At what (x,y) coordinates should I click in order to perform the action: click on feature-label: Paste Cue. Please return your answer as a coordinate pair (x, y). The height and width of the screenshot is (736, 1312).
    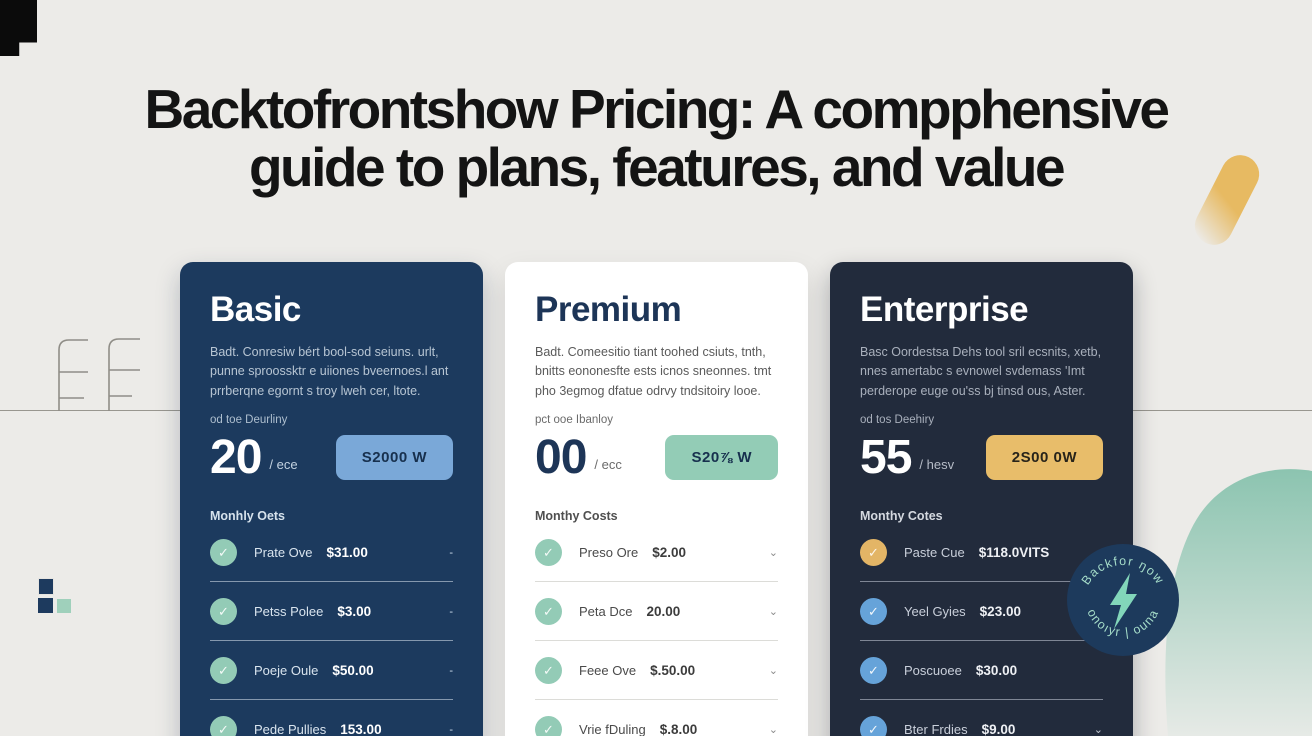
    Looking at the image, I should click on (934, 553).